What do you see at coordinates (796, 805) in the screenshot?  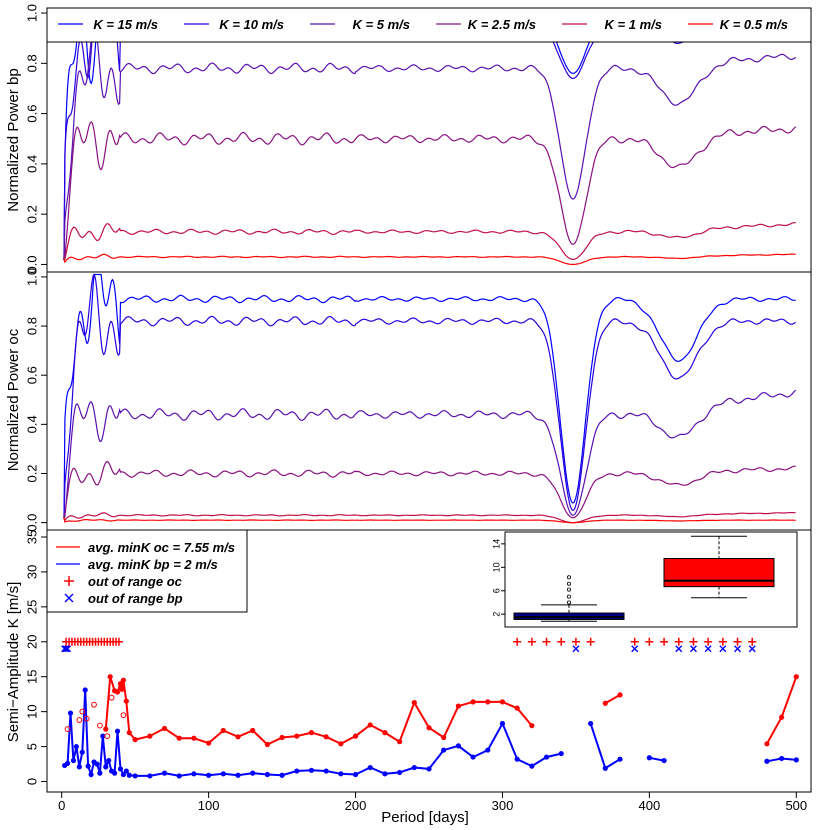 I see `x-tick-label: 500` at bounding box center [796, 805].